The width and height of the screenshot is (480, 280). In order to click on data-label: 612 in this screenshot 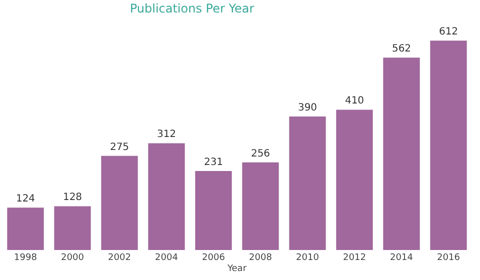, I will do `click(448, 32)`.